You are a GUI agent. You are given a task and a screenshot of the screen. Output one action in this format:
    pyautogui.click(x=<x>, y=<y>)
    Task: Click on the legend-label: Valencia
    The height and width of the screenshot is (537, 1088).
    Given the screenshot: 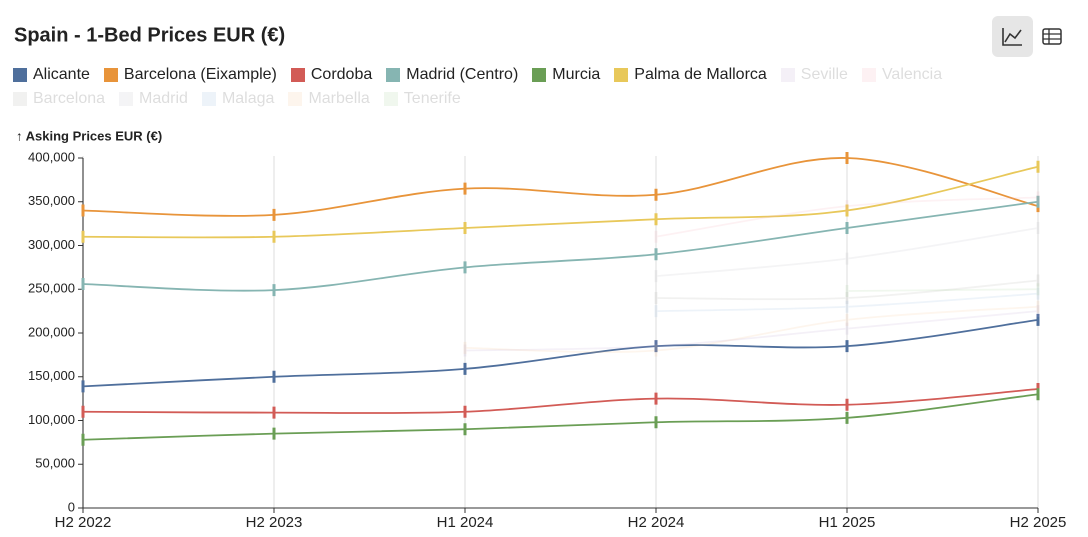 What is the action you would take?
    pyautogui.click(x=912, y=74)
    